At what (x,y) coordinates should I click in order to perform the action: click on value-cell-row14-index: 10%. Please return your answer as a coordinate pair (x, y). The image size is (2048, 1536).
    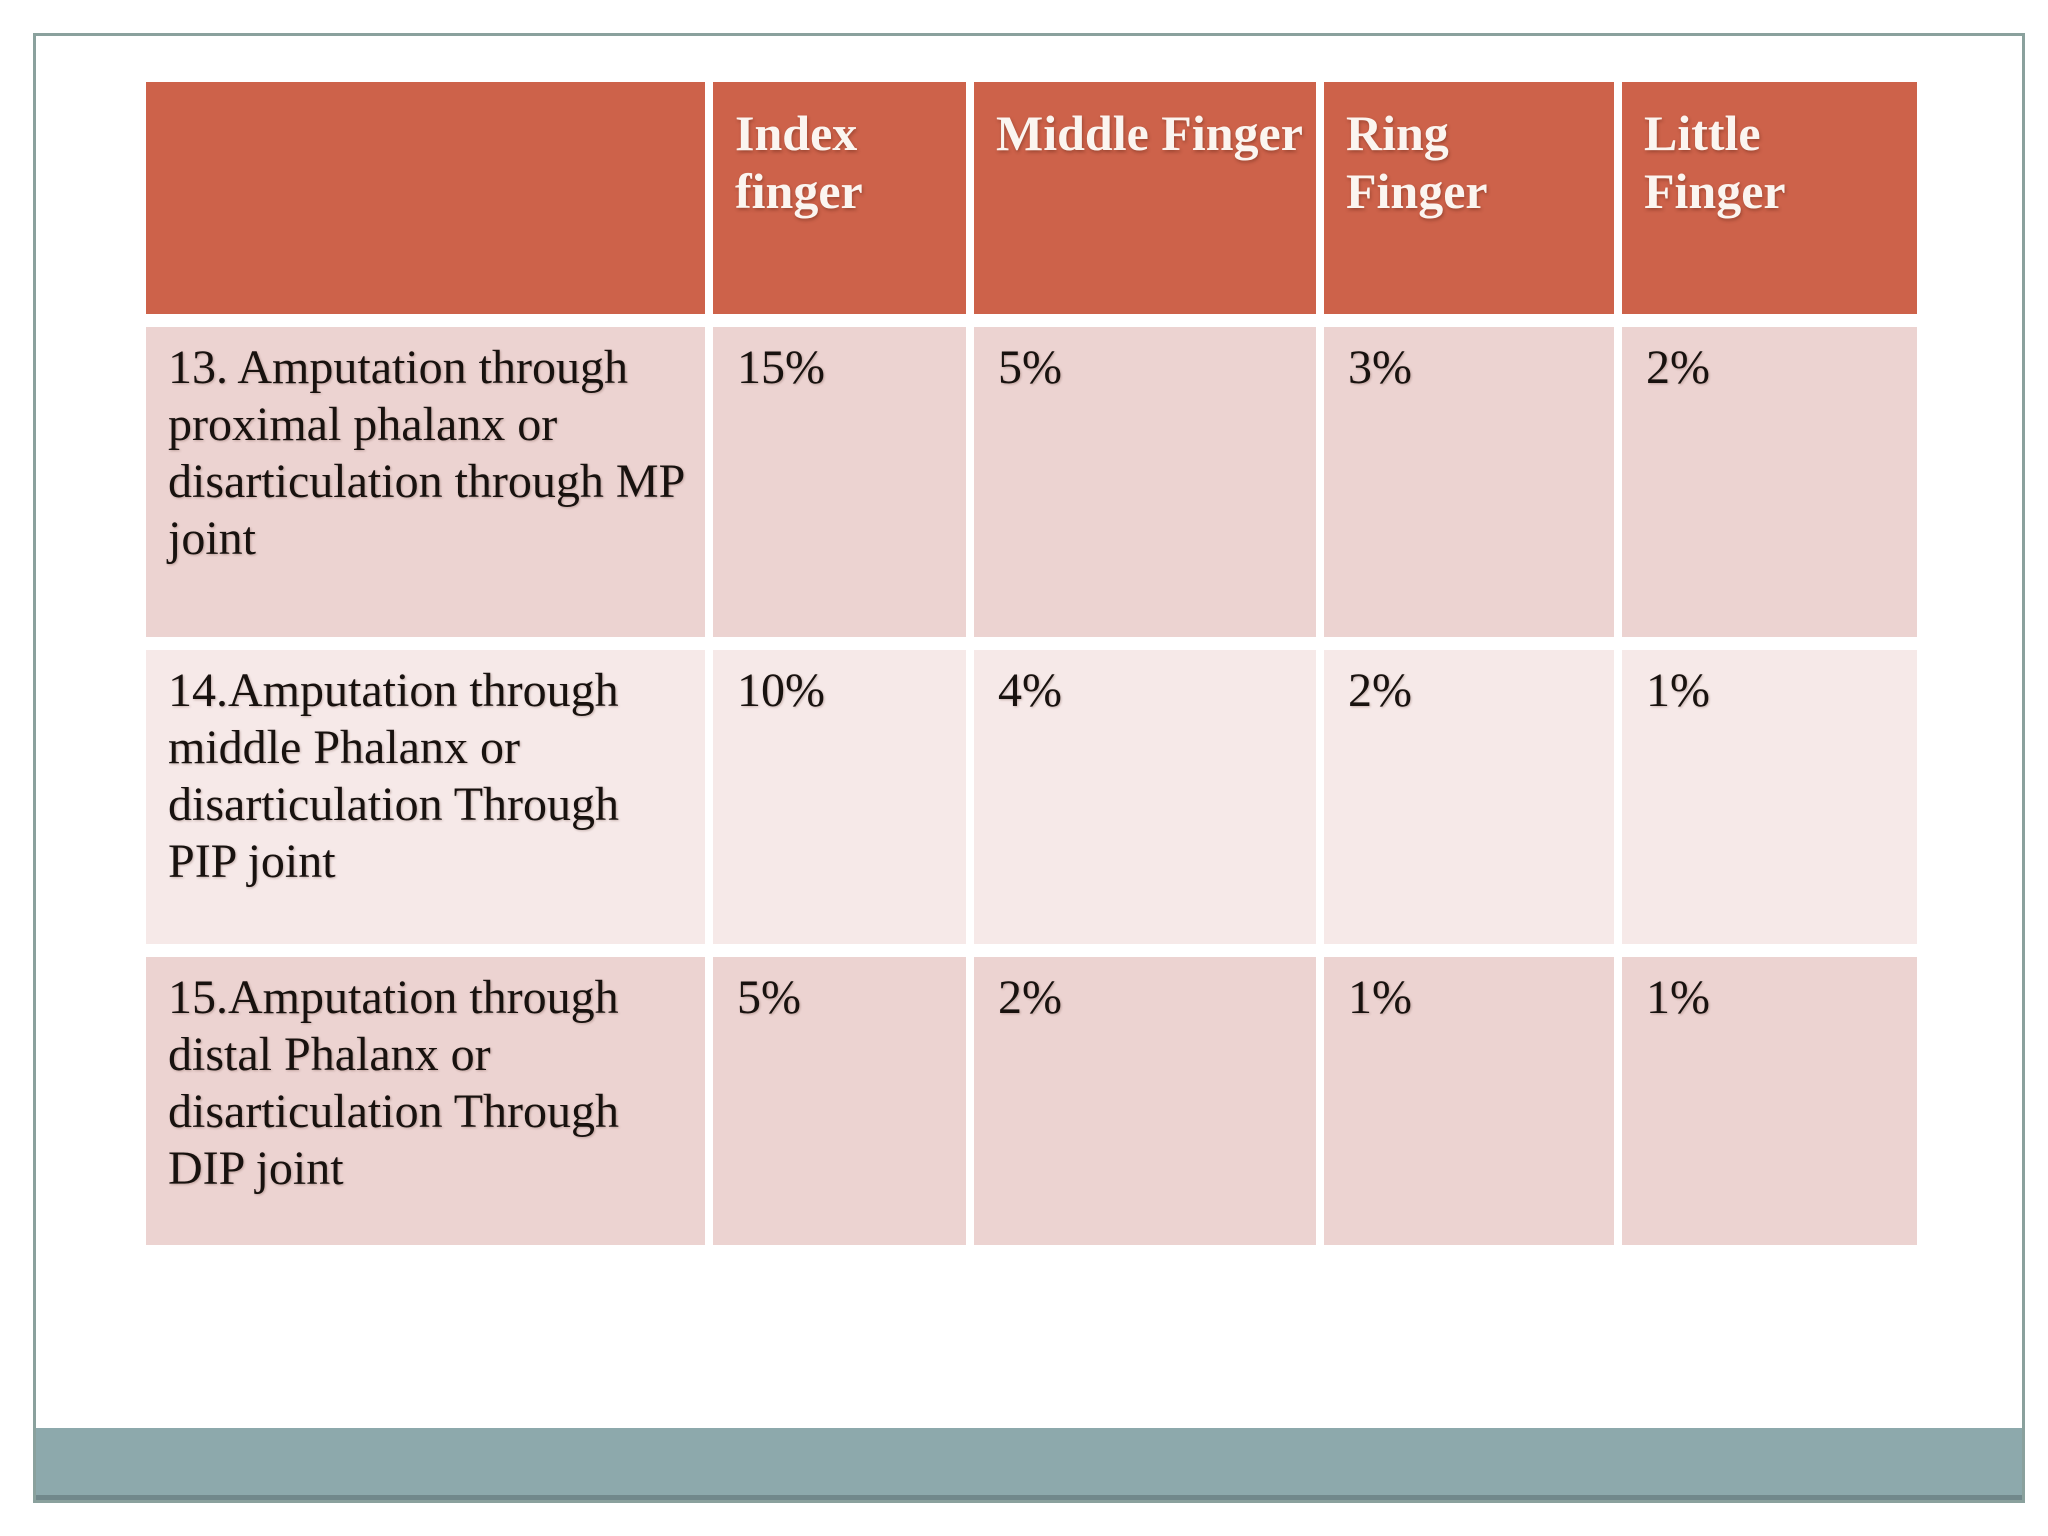
    Looking at the image, I should click on (839, 797).